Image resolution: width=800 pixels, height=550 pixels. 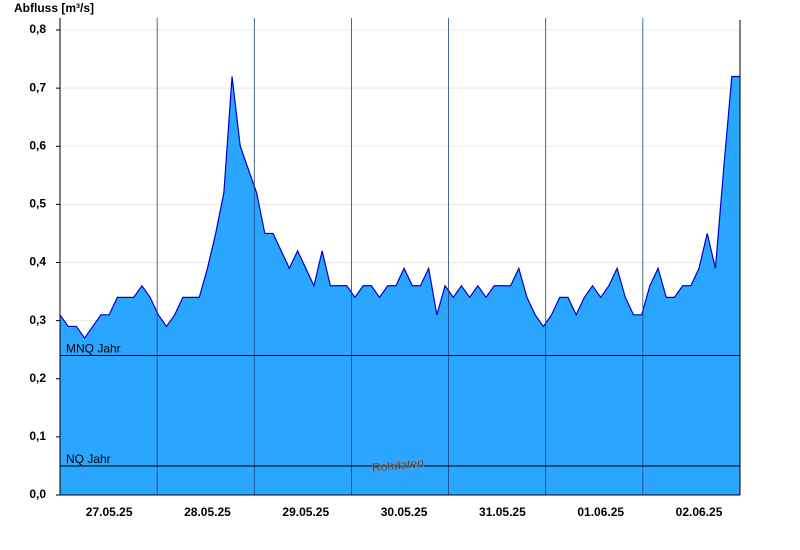 What do you see at coordinates (37, 320) in the screenshot?
I see `y-tick-label: 0,3` at bounding box center [37, 320].